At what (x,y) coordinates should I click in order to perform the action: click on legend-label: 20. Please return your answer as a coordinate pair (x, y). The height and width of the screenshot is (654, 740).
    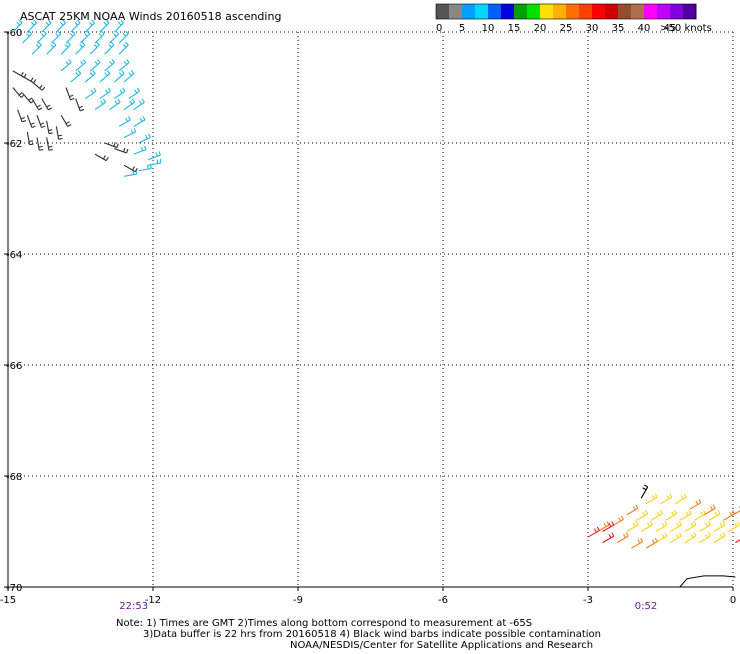
    Looking at the image, I should click on (540, 28).